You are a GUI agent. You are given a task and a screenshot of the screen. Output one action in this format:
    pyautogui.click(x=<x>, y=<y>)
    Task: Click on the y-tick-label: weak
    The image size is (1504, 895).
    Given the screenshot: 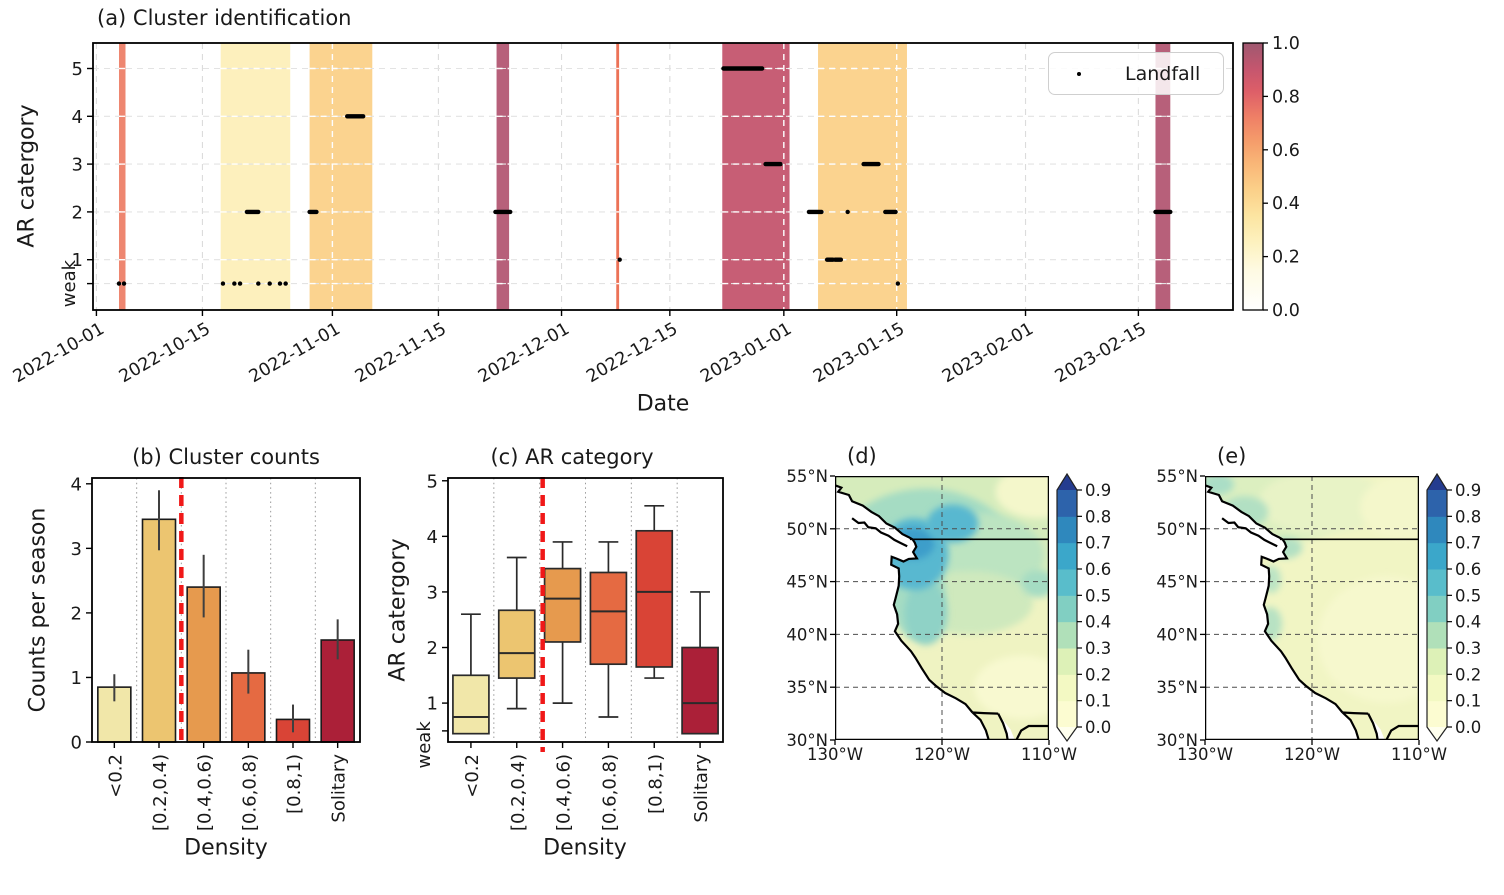 What is the action you would take?
    pyautogui.click(x=69, y=283)
    